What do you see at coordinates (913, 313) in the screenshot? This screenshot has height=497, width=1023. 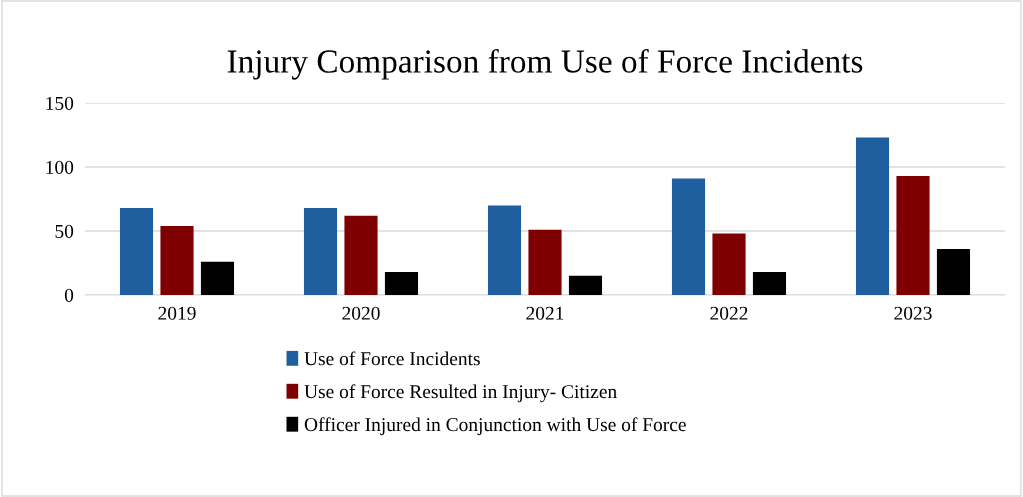 I see `x-tick-label: 2023` at bounding box center [913, 313].